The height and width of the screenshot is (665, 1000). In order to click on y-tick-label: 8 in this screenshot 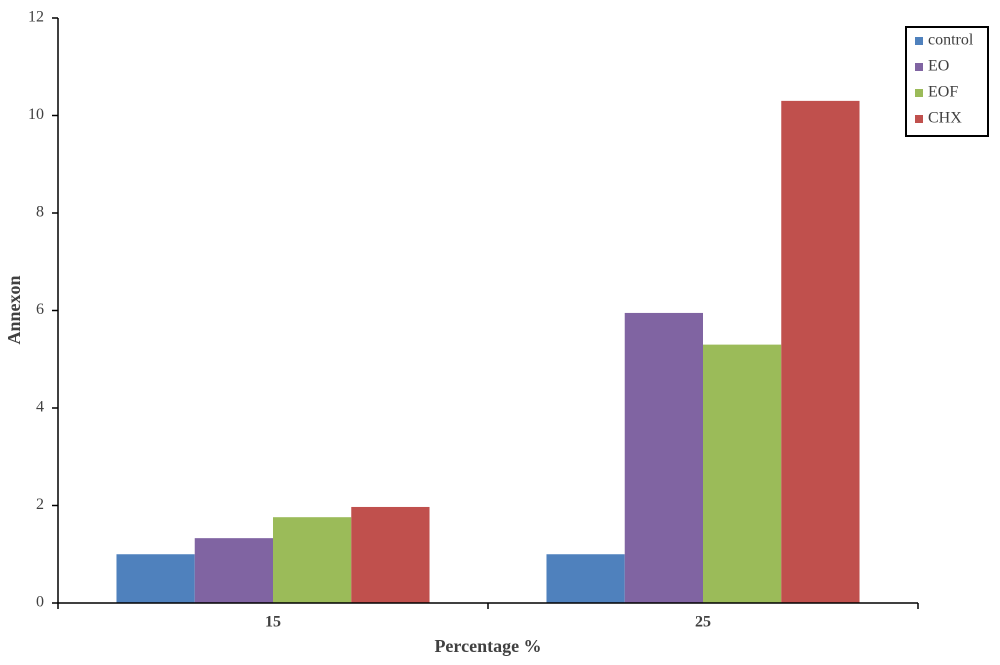, I will do `click(40, 212)`.